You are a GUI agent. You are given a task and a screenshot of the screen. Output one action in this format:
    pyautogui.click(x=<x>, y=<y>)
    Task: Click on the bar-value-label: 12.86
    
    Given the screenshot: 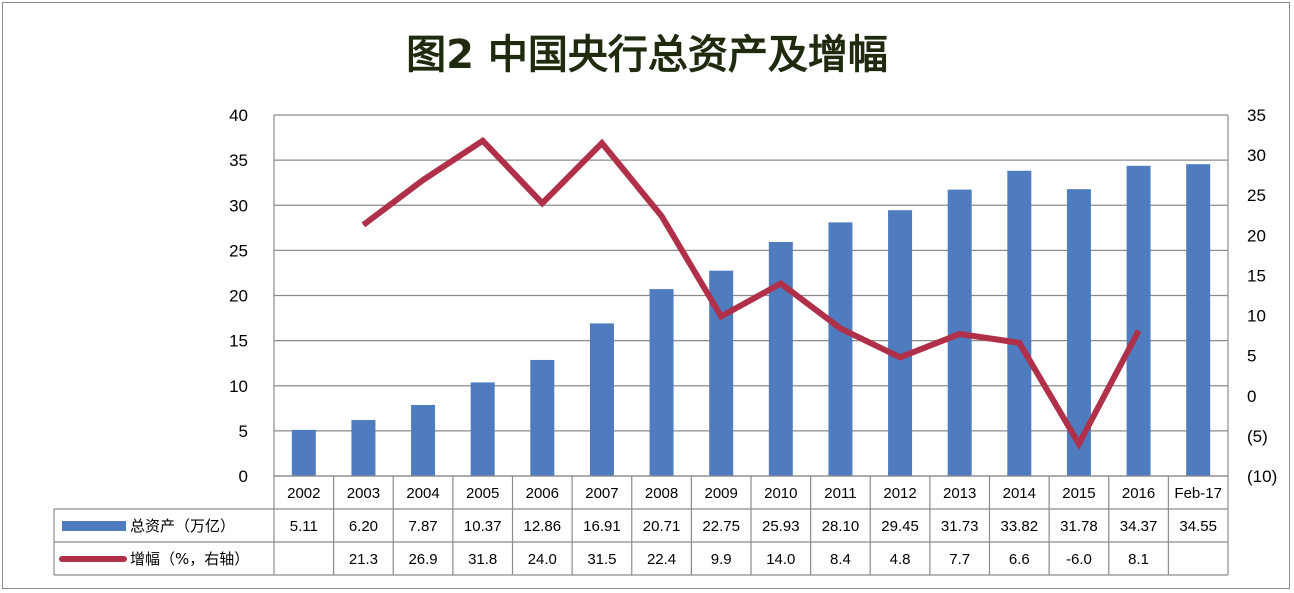 What is the action you would take?
    pyautogui.click(x=543, y=526)
    